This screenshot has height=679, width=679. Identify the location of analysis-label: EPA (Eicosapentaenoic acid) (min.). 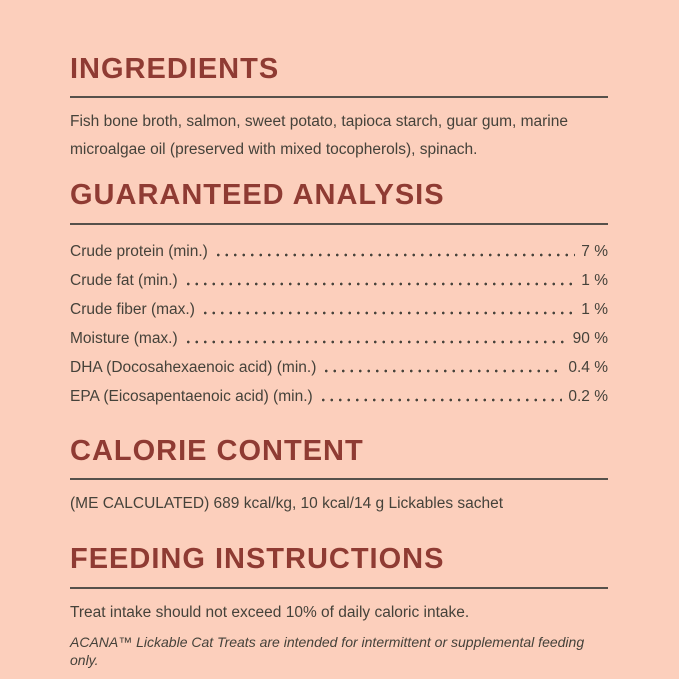
(191, 397).